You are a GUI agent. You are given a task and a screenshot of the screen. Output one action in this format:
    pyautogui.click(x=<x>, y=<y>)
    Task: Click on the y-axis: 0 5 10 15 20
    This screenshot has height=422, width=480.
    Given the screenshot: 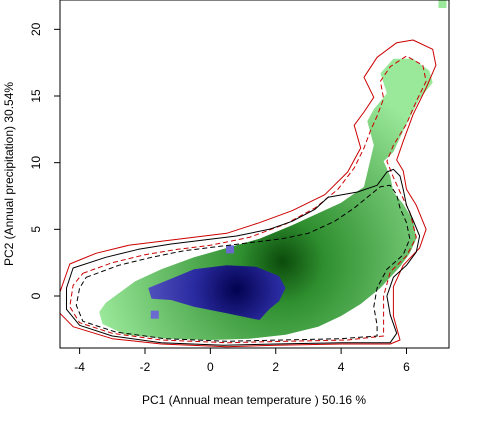 What is the action you would take?
    pyautogui.click(x=44, y=160)
    